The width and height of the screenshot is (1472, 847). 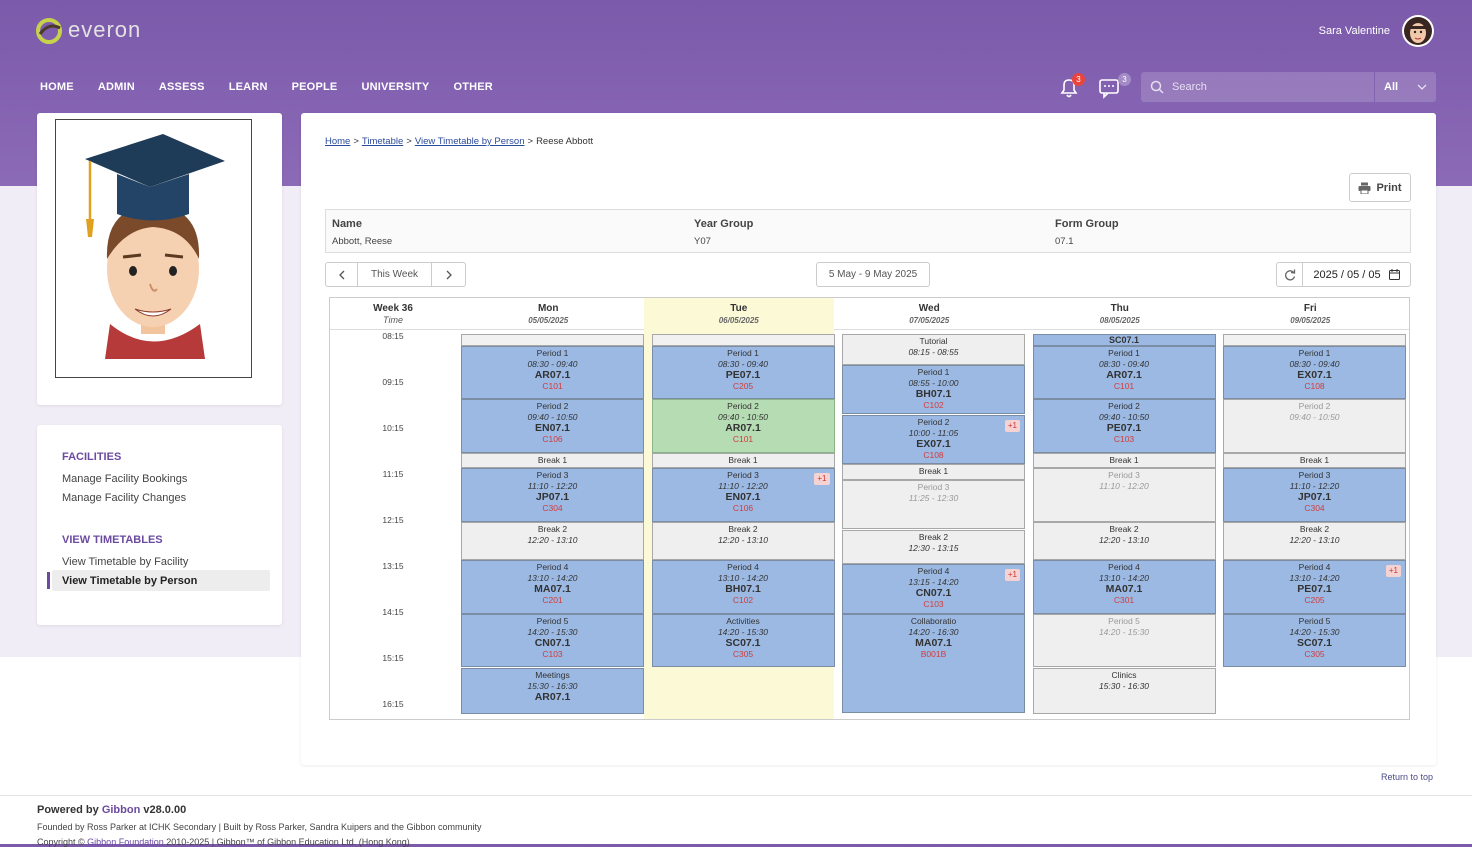 What do you see at coordinates (743, 417) in the screenshot?
I see `event-time: 09:40 - 10:50` at bounding box center [743, 417].